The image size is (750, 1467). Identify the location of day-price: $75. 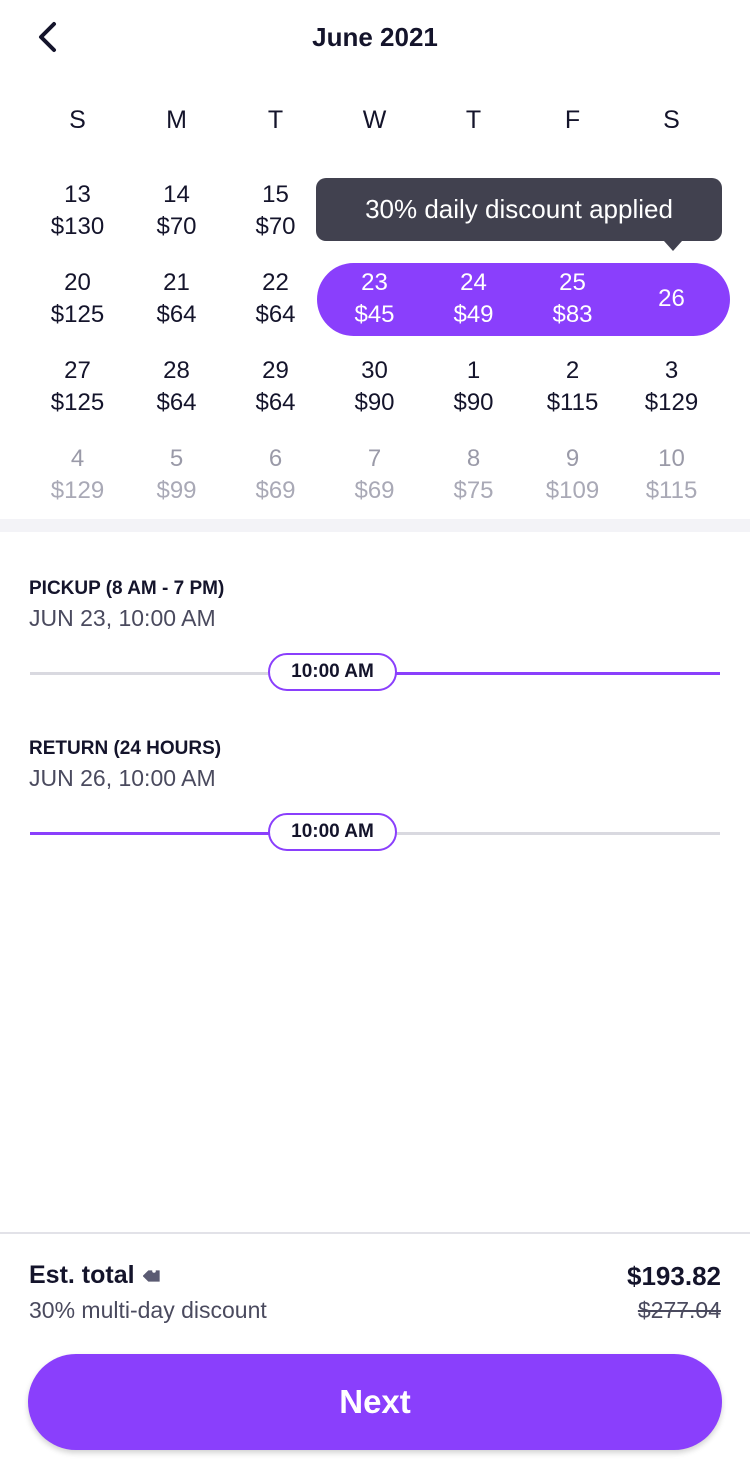
(473, 490).